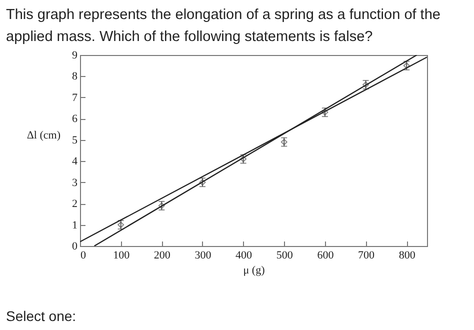 The height and width of the screenshot is (330, 474). I want to click on y-tick-label: 9, so click(75, 56).